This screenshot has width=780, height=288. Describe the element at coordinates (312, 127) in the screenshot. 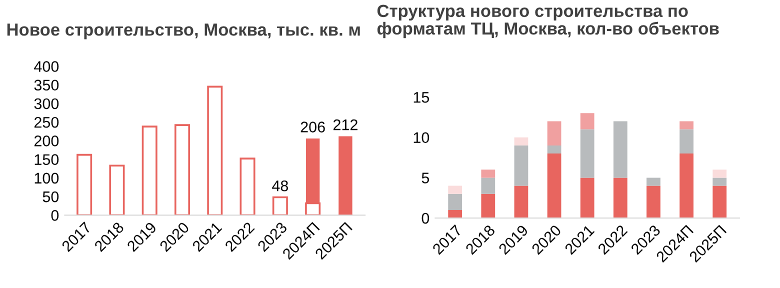

I see `total-label: 206` at that location.